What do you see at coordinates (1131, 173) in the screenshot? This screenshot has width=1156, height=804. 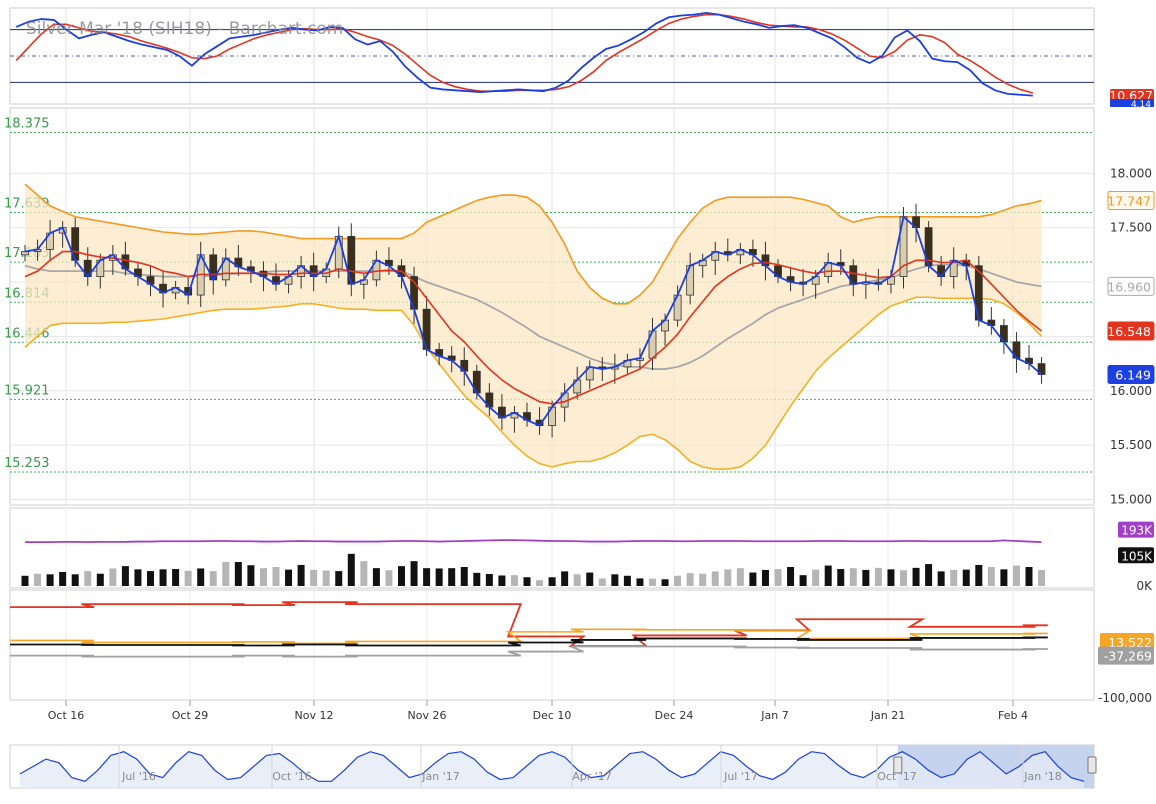 I see `price-tick-label: 18.000` at bounding box center [1131, 173].